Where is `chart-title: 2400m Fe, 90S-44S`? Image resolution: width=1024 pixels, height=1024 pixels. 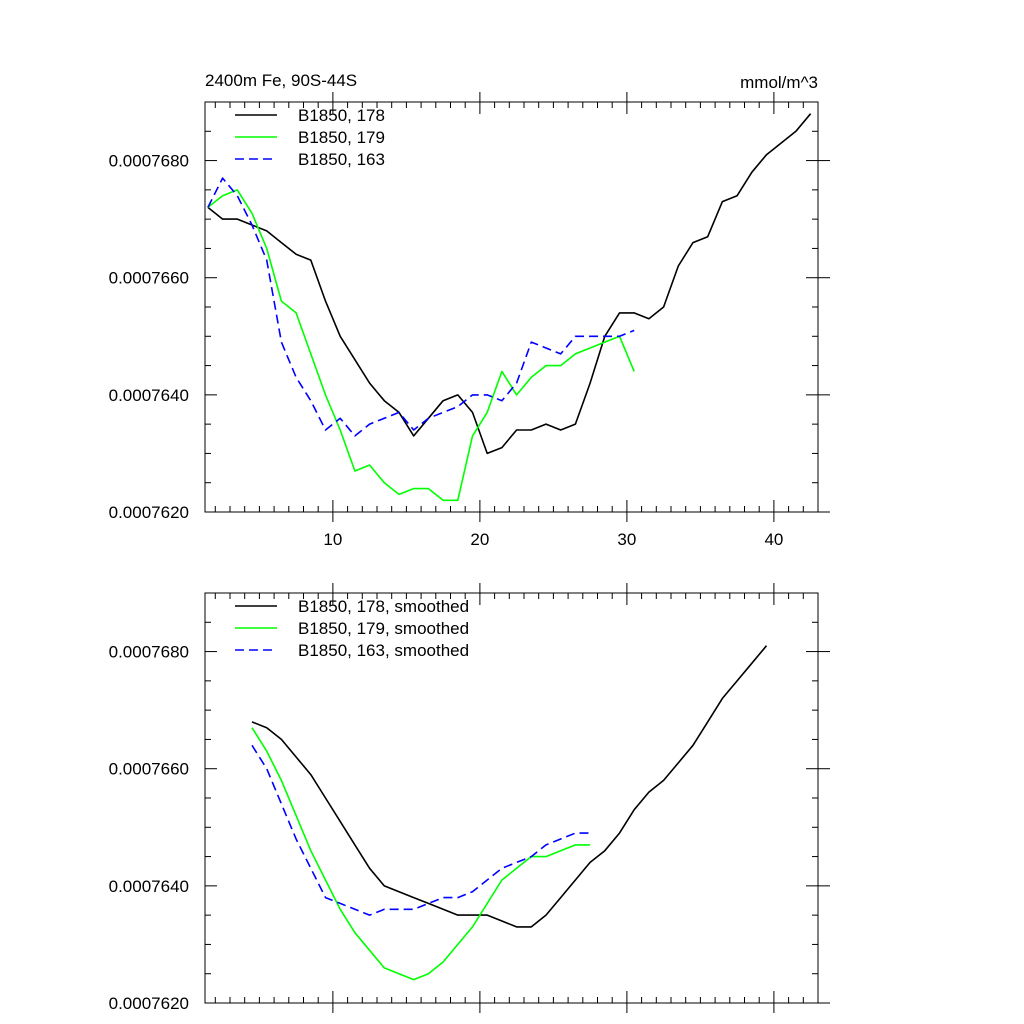 chart-title: 2400m Fe, 90S-44S is located at coordinates (281, 80).